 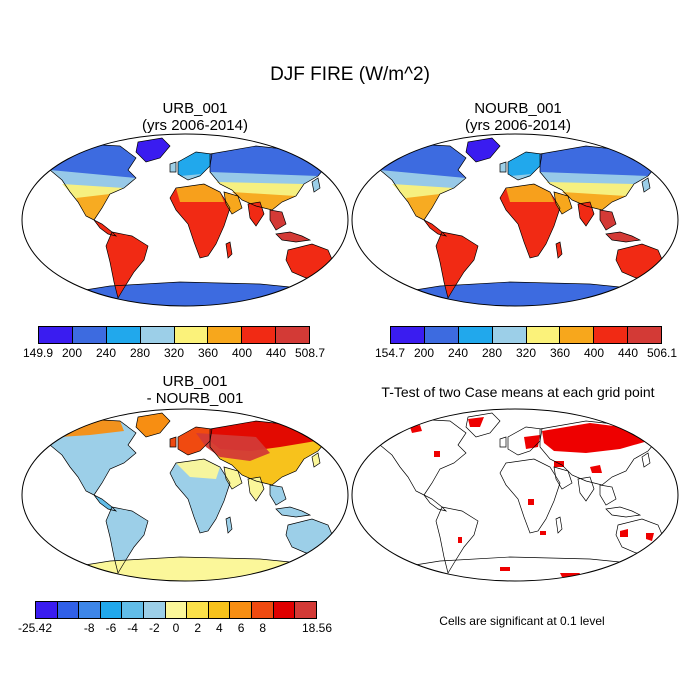 I want to click on cb1-tick-label: 149.9, so click(x=38, y=353).